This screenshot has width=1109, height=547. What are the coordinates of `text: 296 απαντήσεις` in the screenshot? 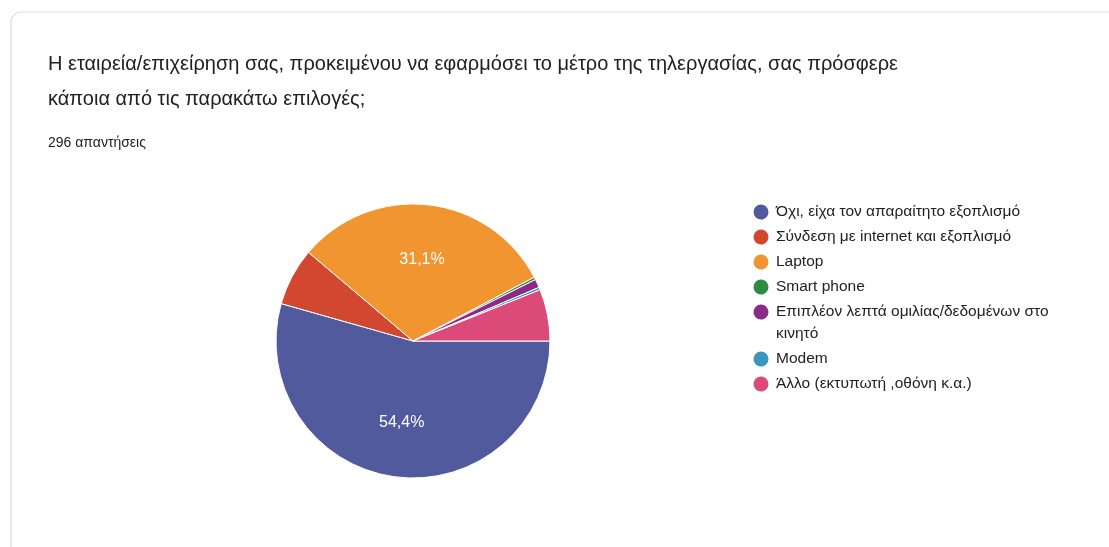 It's located at (97, 142).